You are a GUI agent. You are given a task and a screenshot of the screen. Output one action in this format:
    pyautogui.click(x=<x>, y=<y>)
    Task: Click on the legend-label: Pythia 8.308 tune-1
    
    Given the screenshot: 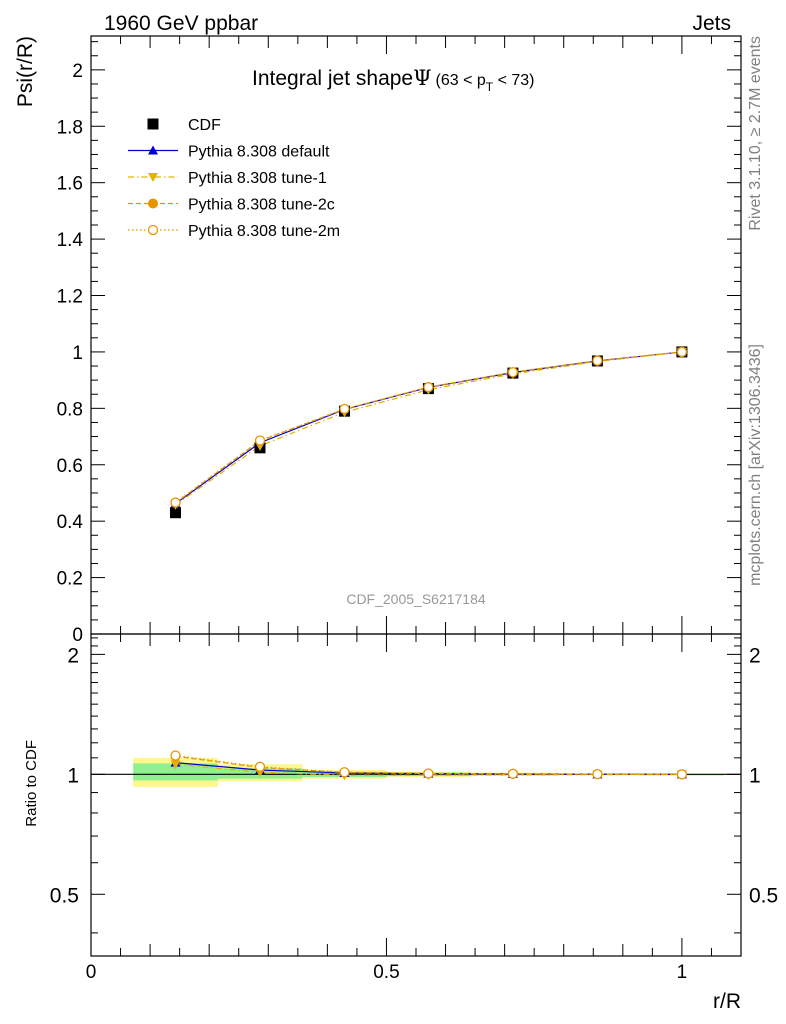 What is the action you would take?
    pyautogui.click(x=257, y=178)
    